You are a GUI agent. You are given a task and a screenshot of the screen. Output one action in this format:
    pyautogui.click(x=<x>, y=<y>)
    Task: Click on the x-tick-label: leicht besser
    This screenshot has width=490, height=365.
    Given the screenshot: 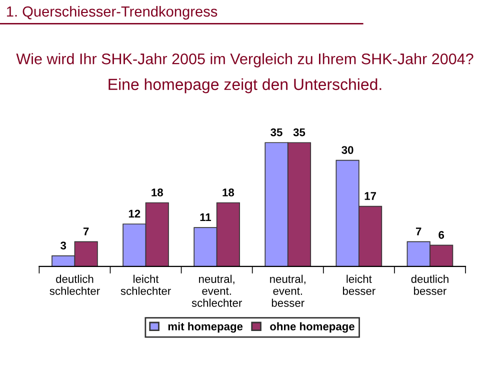 What is the action you would take?
    pyautogui.click(x=359, y=284)
    